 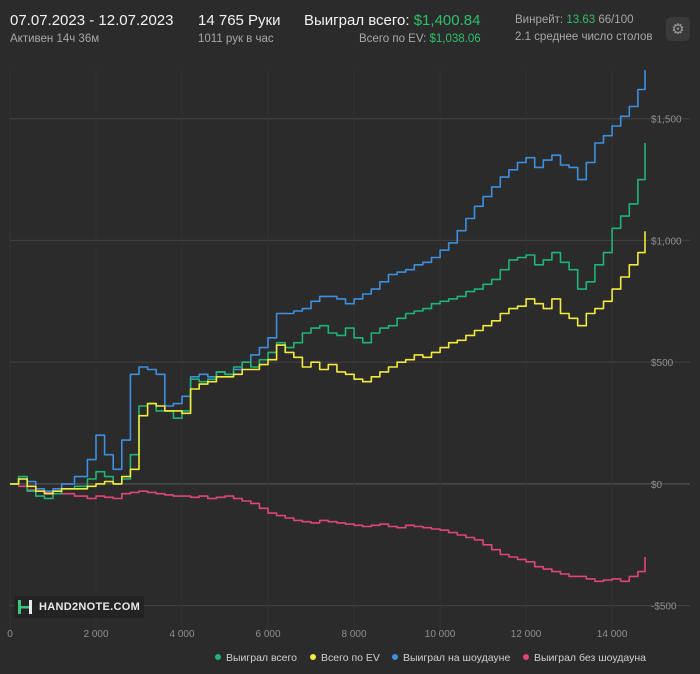 I want to click on legend-item-no-showdown: Выиграл без шоудауна, so click(x=584, y=658).